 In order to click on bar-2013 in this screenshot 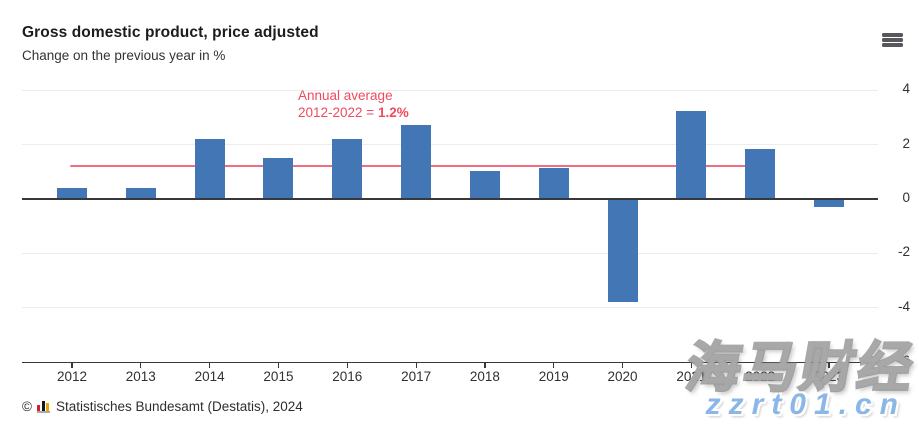, I will do `click(140, 193)`.